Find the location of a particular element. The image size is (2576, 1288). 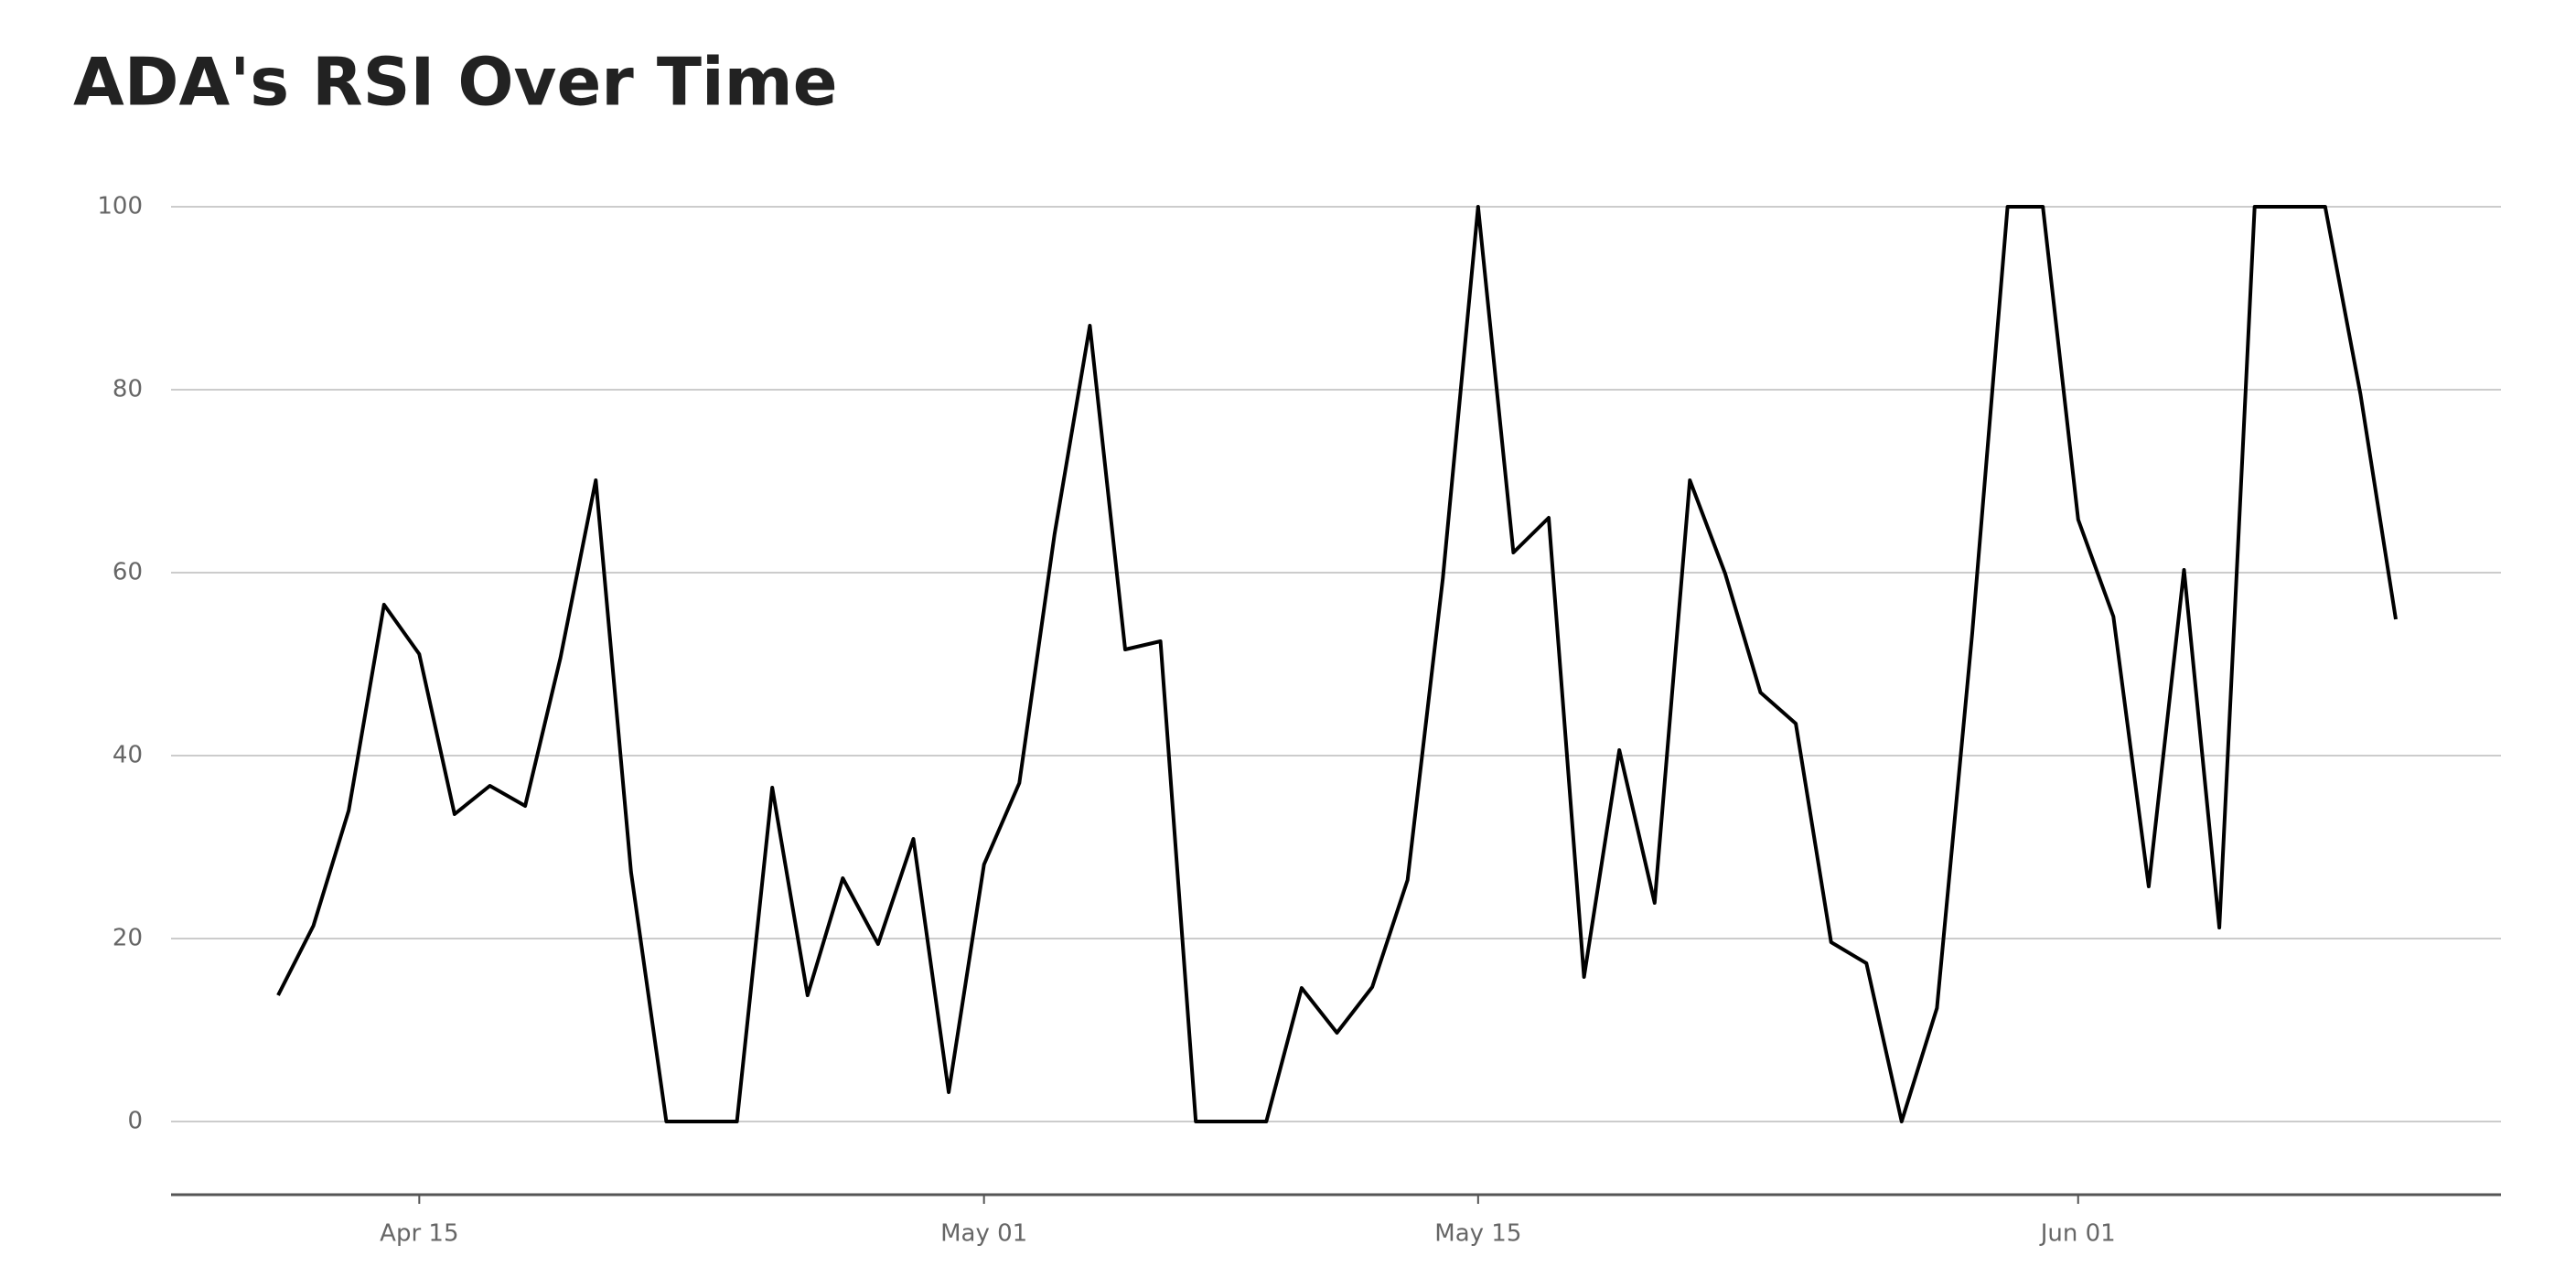

x-tick-label: Apr 15 is located at coordinates (419, 1234).